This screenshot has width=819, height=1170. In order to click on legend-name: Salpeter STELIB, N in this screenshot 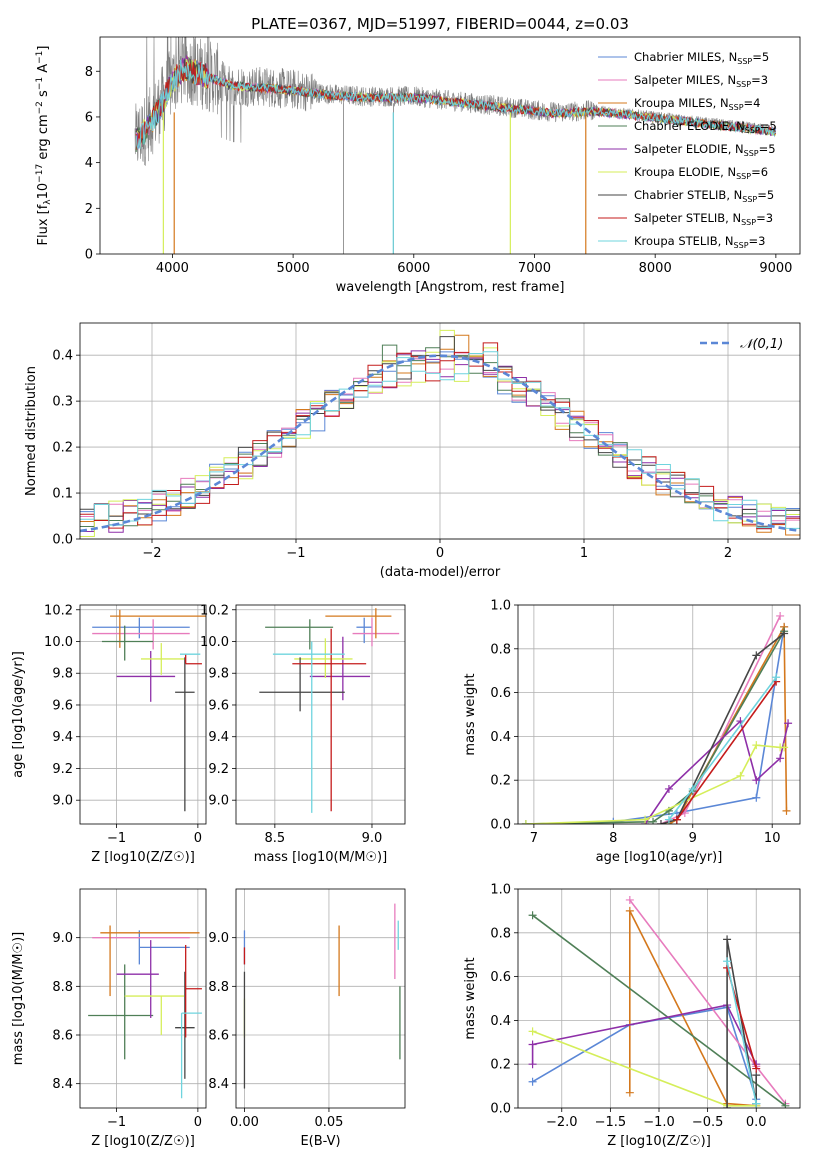, I will do `click(687, 218)`.